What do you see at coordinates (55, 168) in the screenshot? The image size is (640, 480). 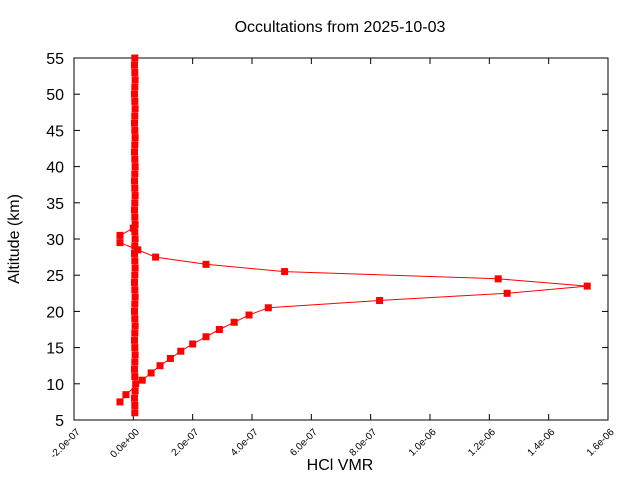 I see `y-tick-label: 40` at bounding box center [55, 168].